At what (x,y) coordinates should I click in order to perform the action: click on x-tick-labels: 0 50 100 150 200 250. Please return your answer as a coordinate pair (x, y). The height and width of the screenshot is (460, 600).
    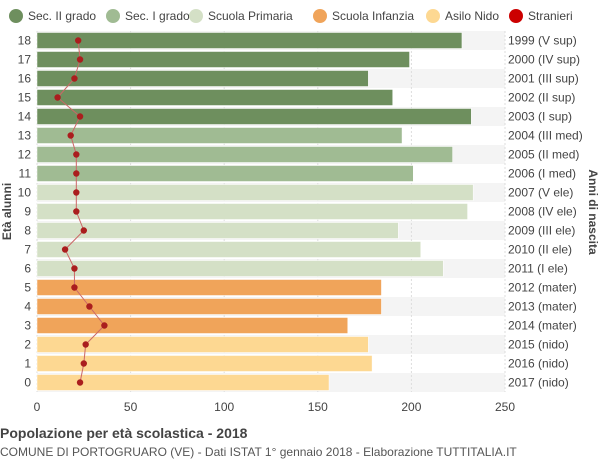
    Looking at the image, I should click on (275, 407).